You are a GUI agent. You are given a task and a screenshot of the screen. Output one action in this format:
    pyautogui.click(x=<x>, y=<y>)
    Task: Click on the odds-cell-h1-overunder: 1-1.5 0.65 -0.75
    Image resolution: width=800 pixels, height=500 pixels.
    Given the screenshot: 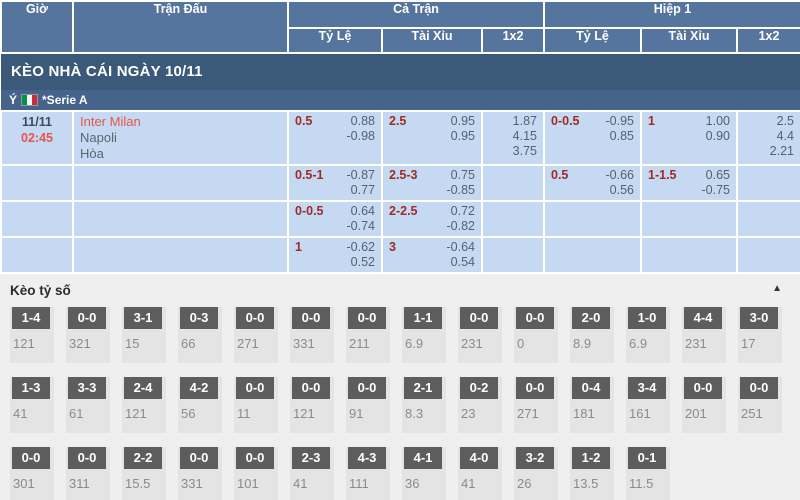 What is the action you would take?
    pyautogui.click(x=689, y=183)
    